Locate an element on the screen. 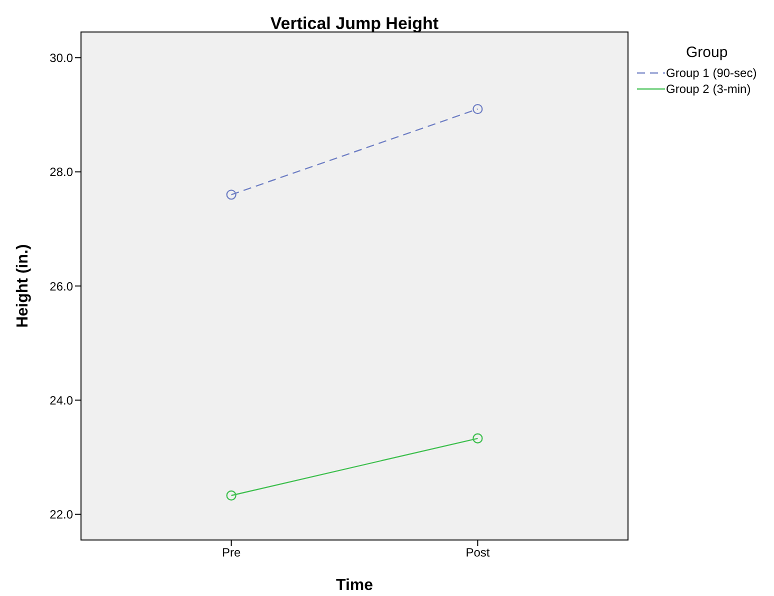 The width and height of the screenshot is (774, 596). y-tick-label: 26.0 is located at coordinates (62, 286).